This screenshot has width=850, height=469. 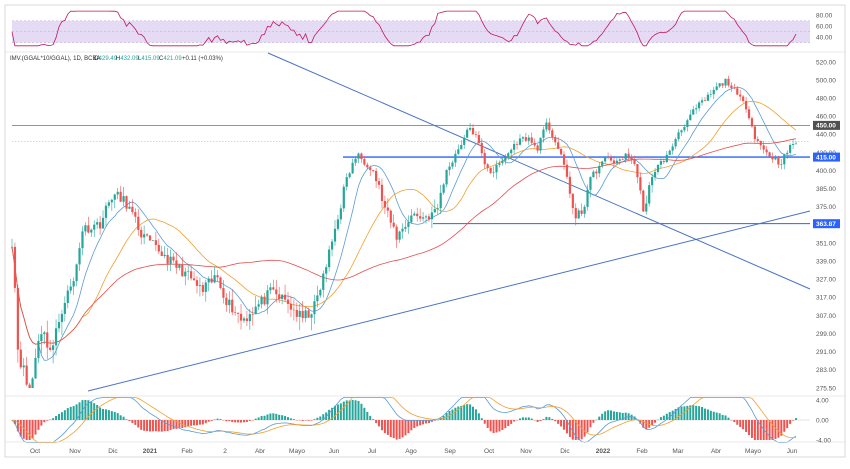 I want to click on x-tick-label: Abr, so click(x=716, y=451).